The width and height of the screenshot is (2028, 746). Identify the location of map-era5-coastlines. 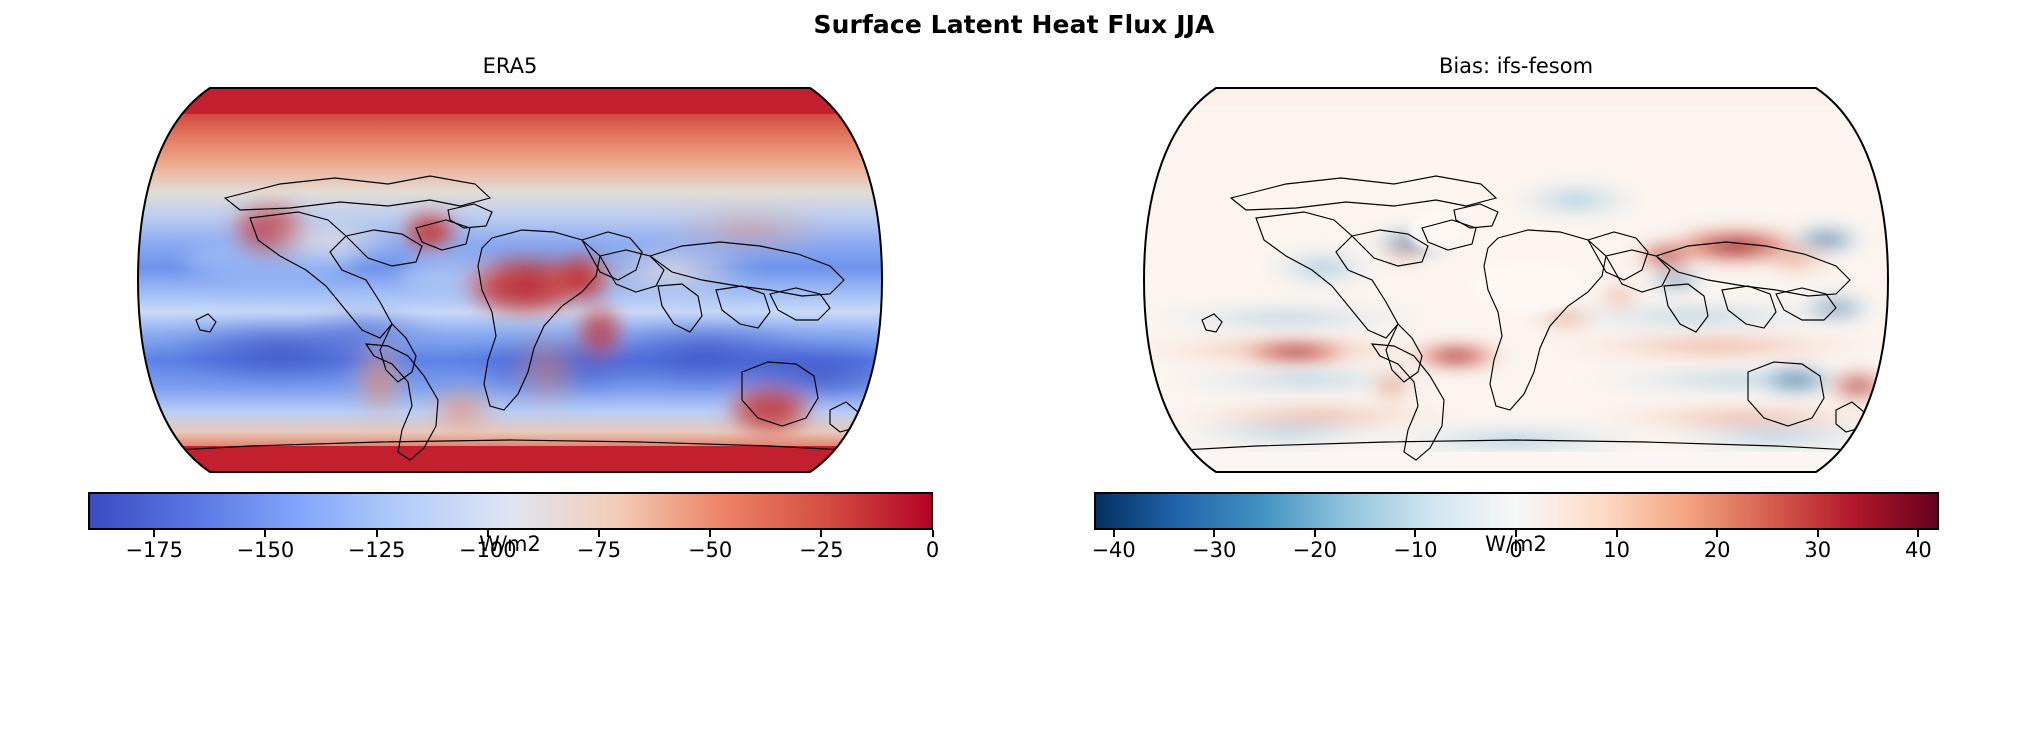
(510, 318).